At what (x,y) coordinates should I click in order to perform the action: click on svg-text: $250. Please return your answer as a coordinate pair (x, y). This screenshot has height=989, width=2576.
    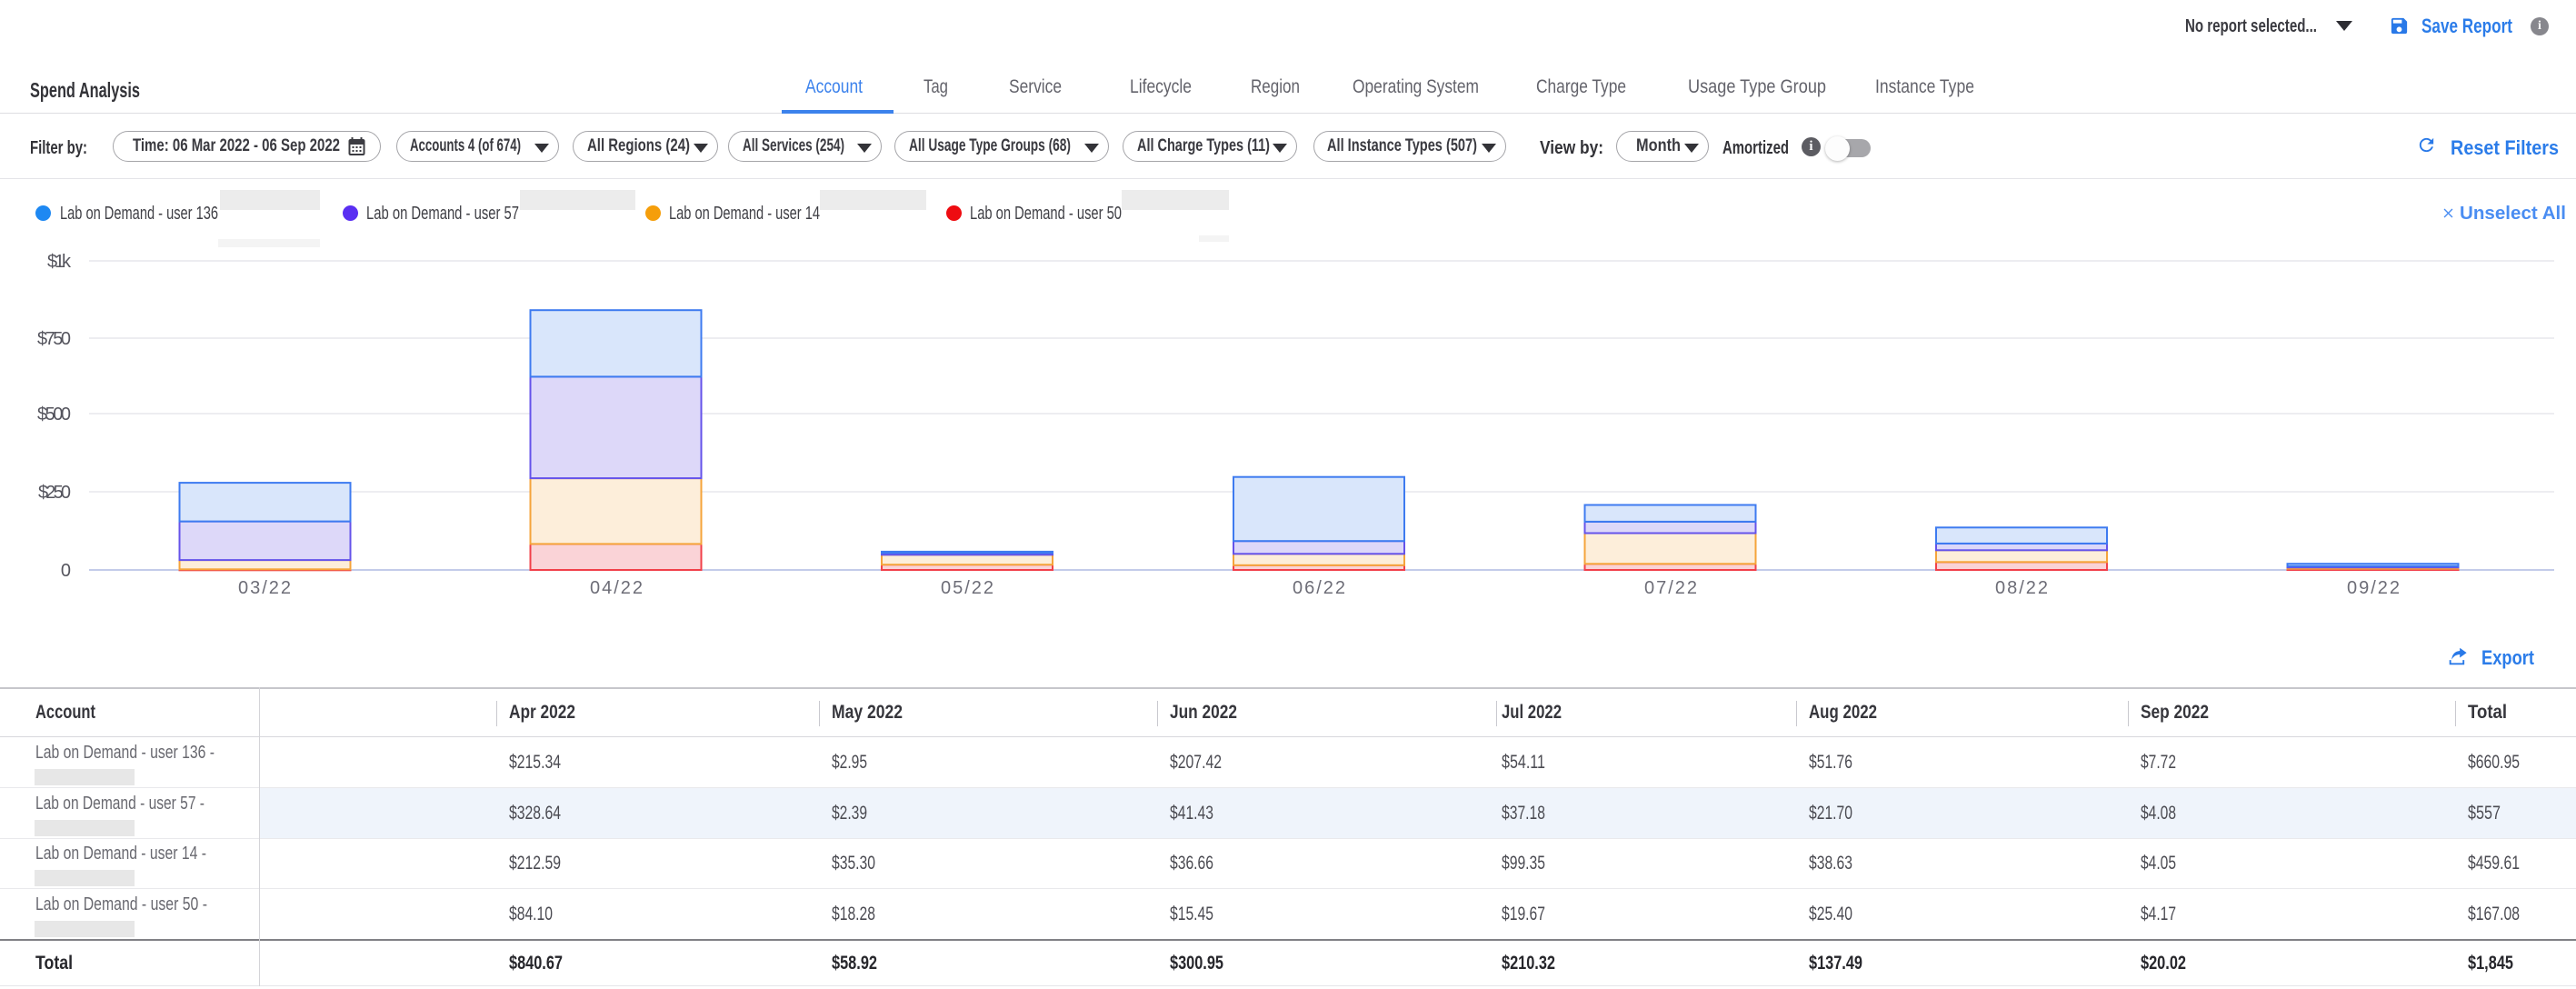
    Looking at the image, I should click on (54, 493).